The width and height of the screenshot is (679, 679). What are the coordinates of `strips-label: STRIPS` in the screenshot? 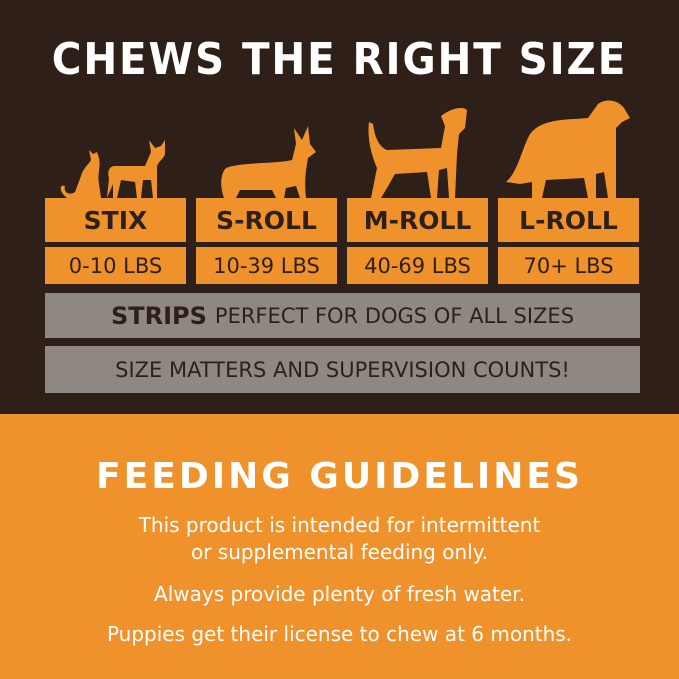 It's located at (158, 315).